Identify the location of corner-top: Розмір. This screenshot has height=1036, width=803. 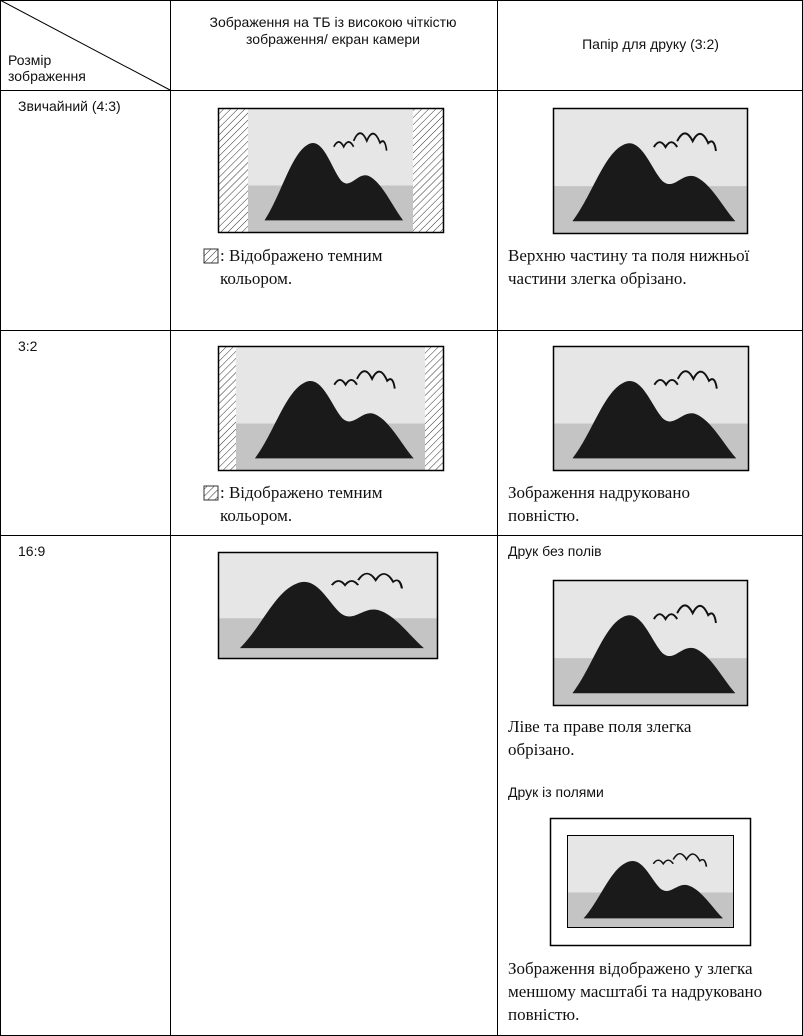
(30, 60).